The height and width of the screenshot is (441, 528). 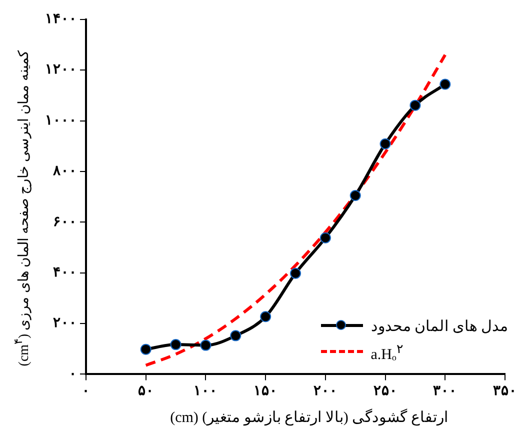 I want to click on legend-label: مدل های المان محدود, so click(x=439, y=327).